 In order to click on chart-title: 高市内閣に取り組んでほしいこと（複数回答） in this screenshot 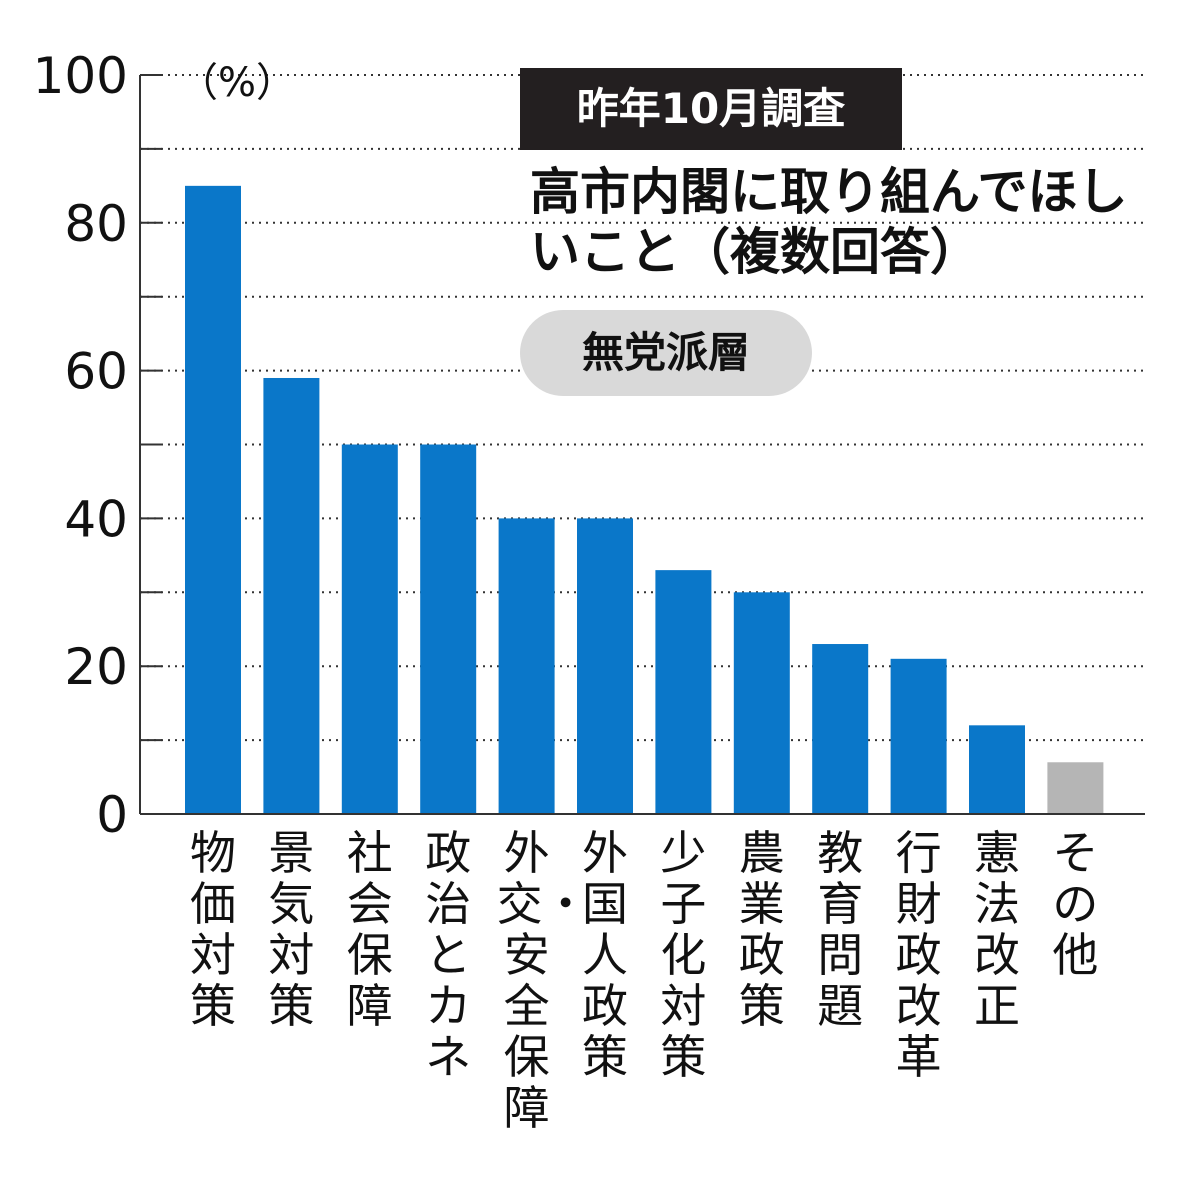, I will do `click(829, 222)`.